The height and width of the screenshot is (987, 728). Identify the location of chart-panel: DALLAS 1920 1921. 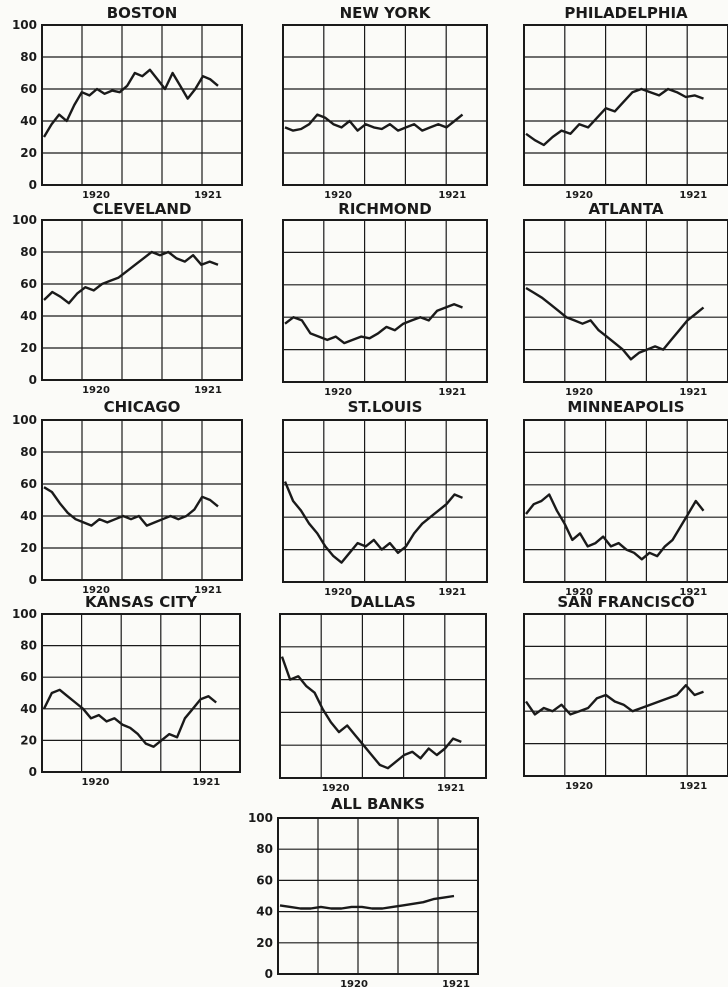
(383, 693).